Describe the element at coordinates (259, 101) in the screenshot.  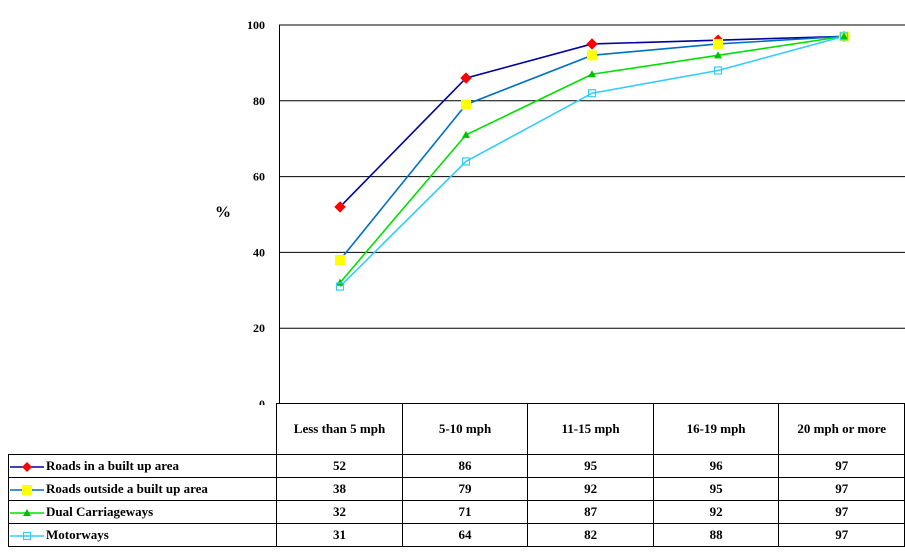
I see `y-tick-label: 80` at that location.